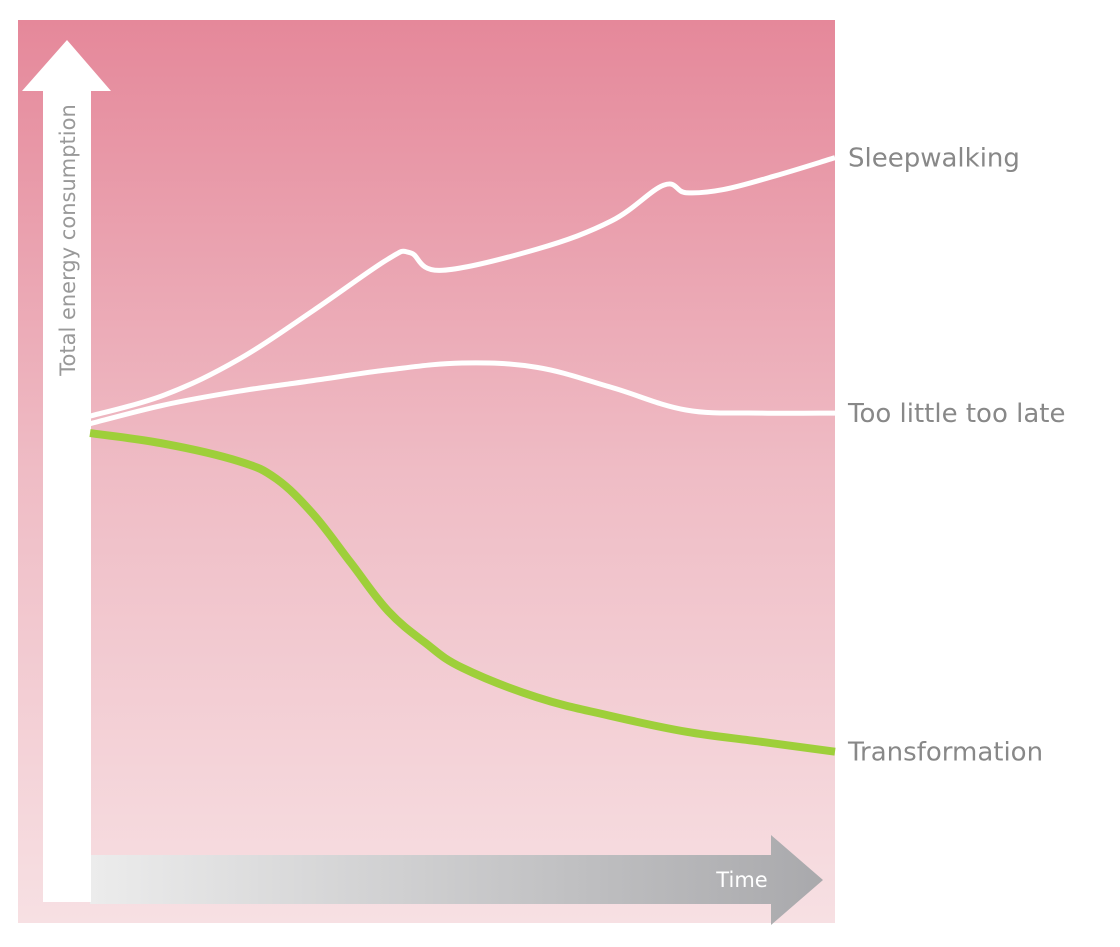  Describe the element at coordinates (456, 880) in the screenshot. I see `time-axis-arrow` at that location.